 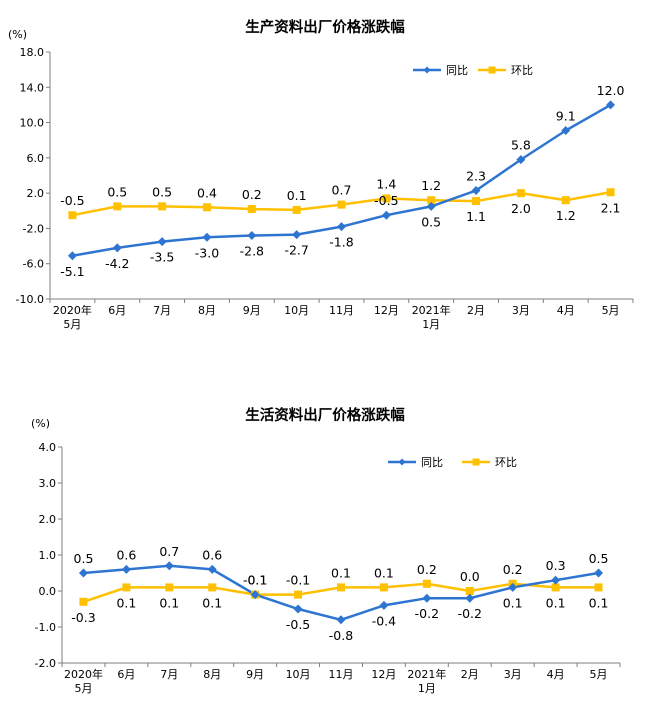 What do you see at coordinates (48, 555) in the screenshot?
I see `y-tick-label: 1.0` at bounding box center [48, 555].